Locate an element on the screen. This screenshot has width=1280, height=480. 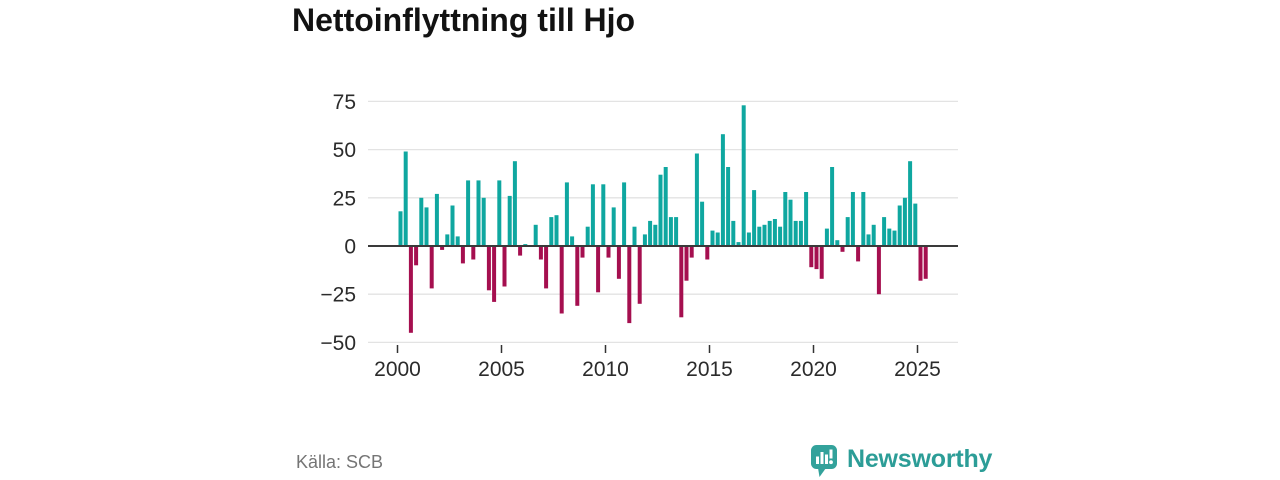
x-axis-label: 2015 is located at coordinates (709, 369).